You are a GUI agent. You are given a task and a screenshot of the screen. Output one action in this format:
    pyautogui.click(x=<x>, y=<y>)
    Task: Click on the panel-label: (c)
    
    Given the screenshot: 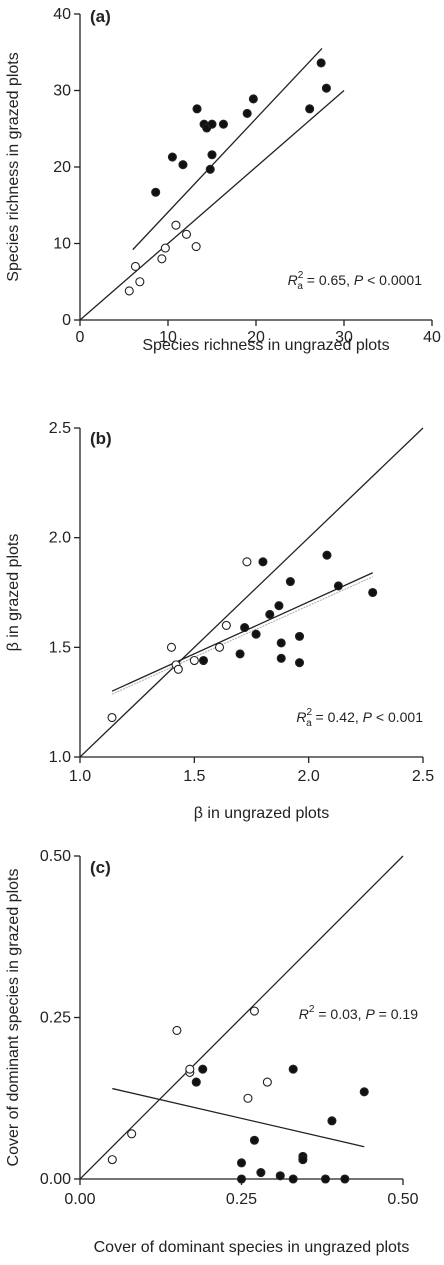 What is the action you would take?
    pyautogui.click(x=100, y=867)
    